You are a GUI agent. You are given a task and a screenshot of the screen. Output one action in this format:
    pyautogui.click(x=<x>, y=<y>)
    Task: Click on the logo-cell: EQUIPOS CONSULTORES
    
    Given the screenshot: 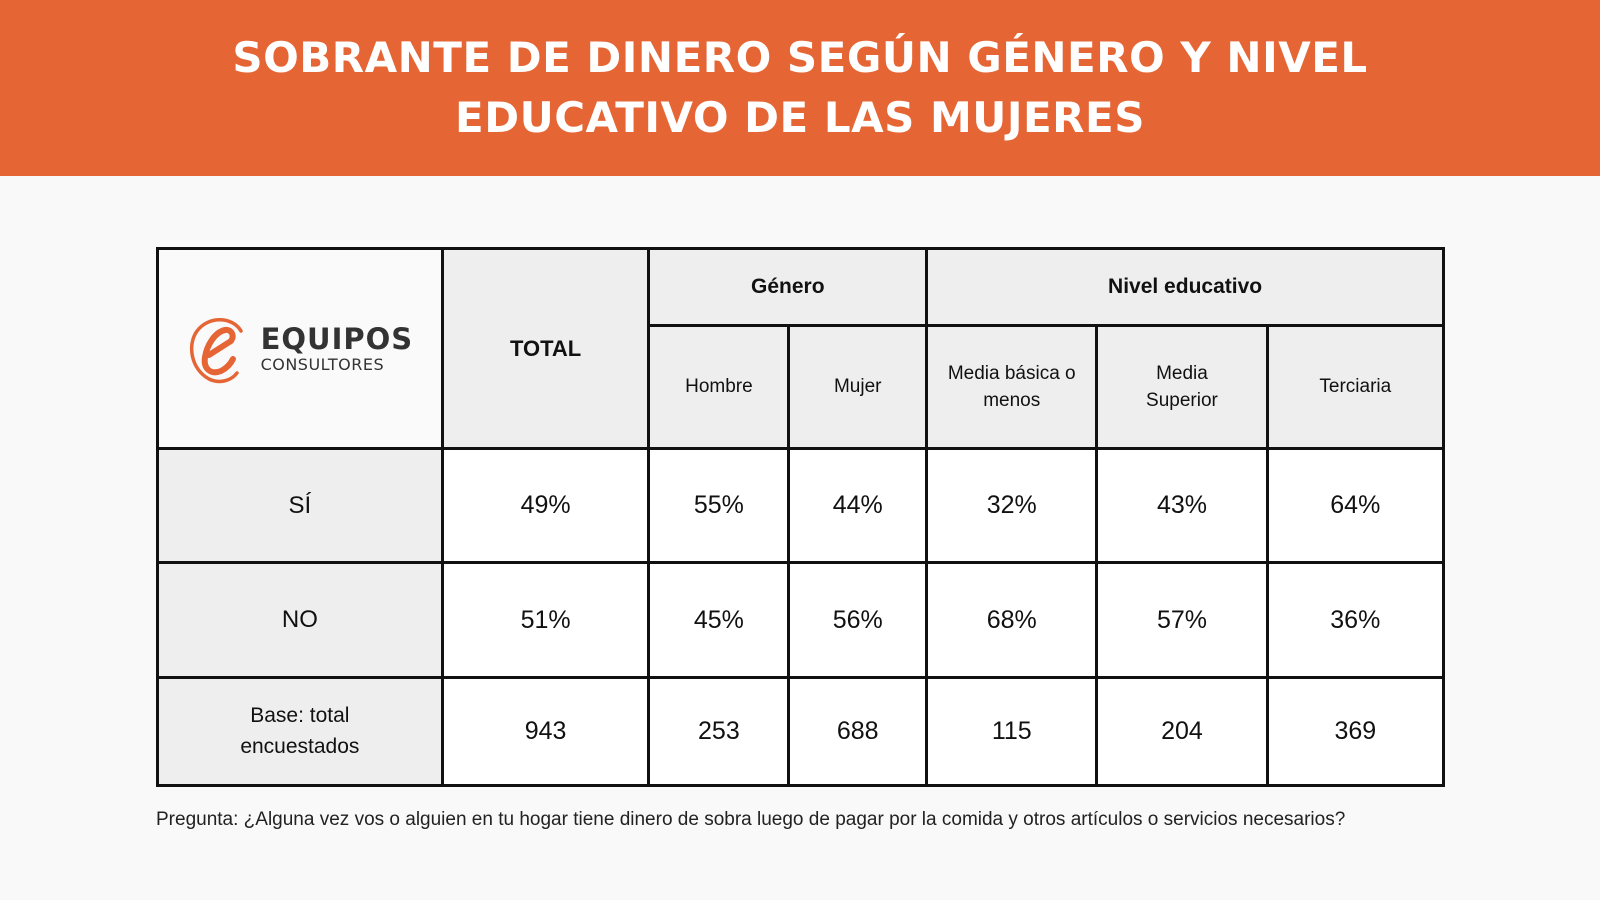 What is the action you would take?
    pyautogui.click(x=300, y=348)
    